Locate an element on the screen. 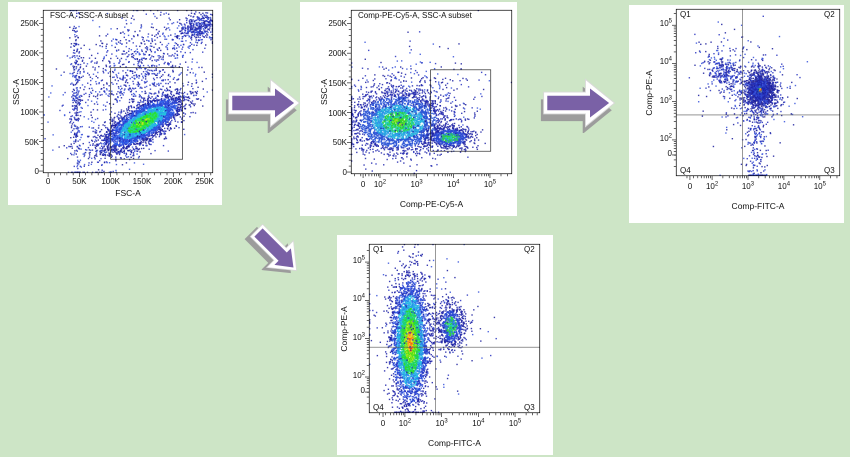 This screenshot has width=850, height=457. x-tick-label: 200K is located at coordinates (173, 181).